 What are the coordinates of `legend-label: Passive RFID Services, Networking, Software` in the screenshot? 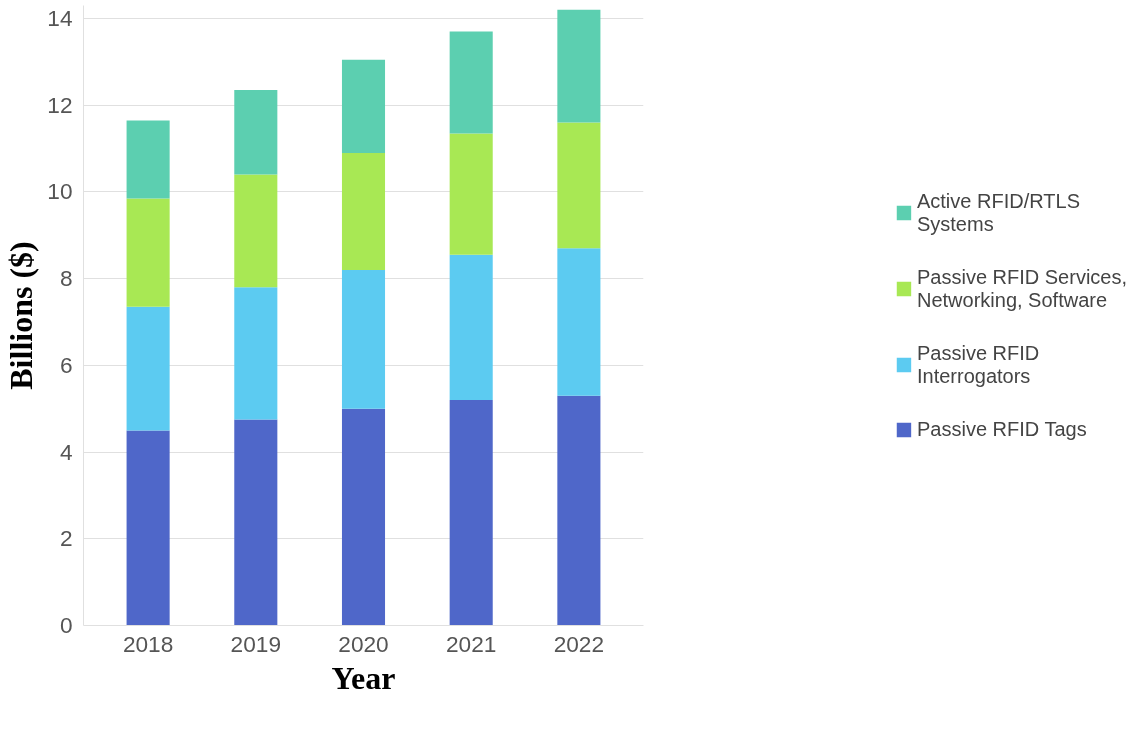 It's located at (1022, 288).